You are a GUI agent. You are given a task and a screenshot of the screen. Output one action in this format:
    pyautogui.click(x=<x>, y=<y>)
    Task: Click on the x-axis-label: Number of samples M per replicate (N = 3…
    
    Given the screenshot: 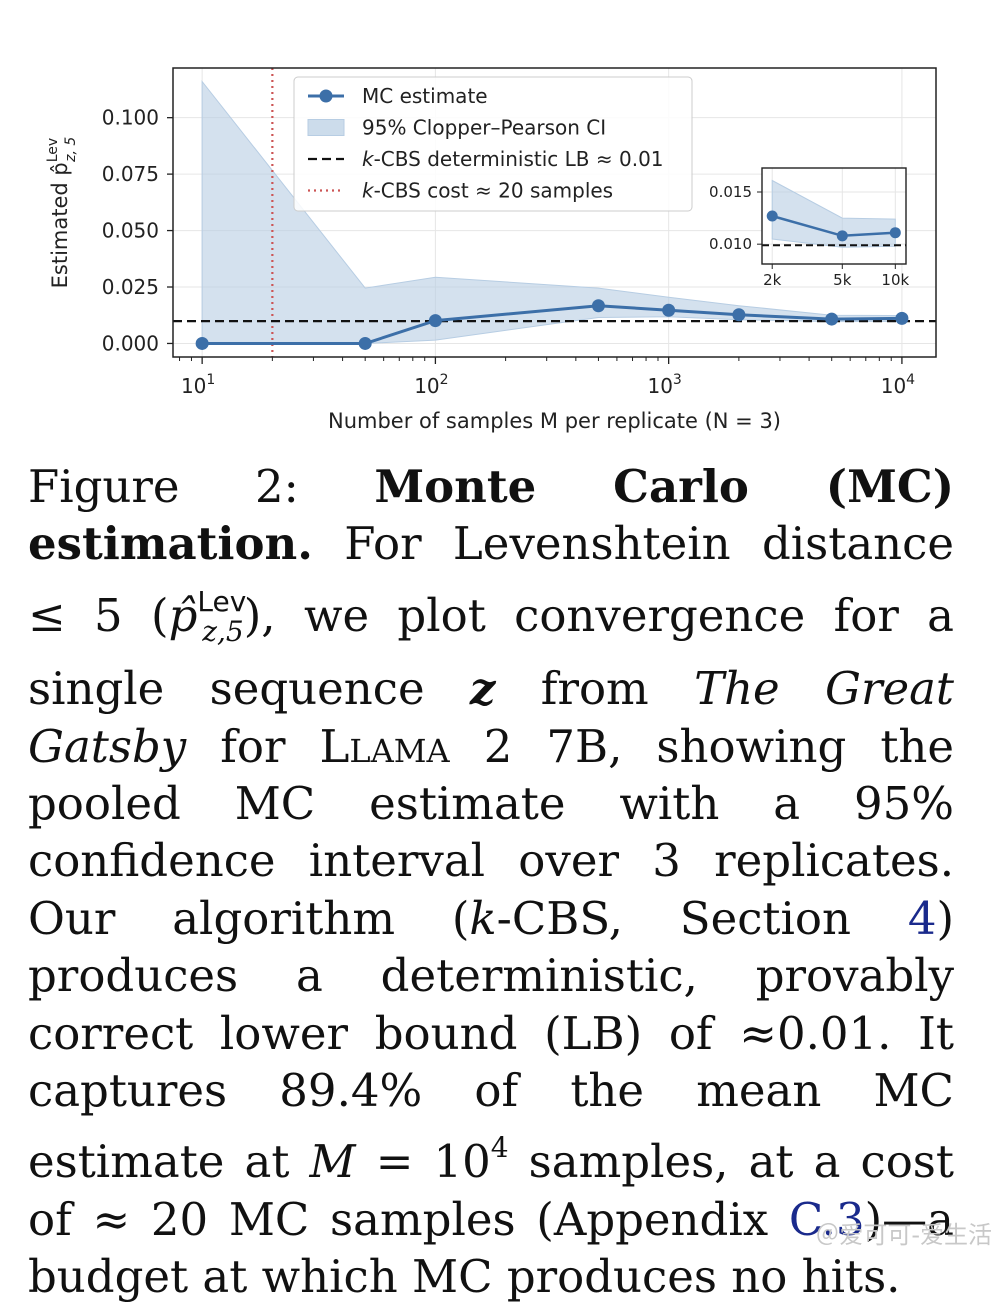 What is the action you would take?
    pyautogui.click(x=554, y=421)
    